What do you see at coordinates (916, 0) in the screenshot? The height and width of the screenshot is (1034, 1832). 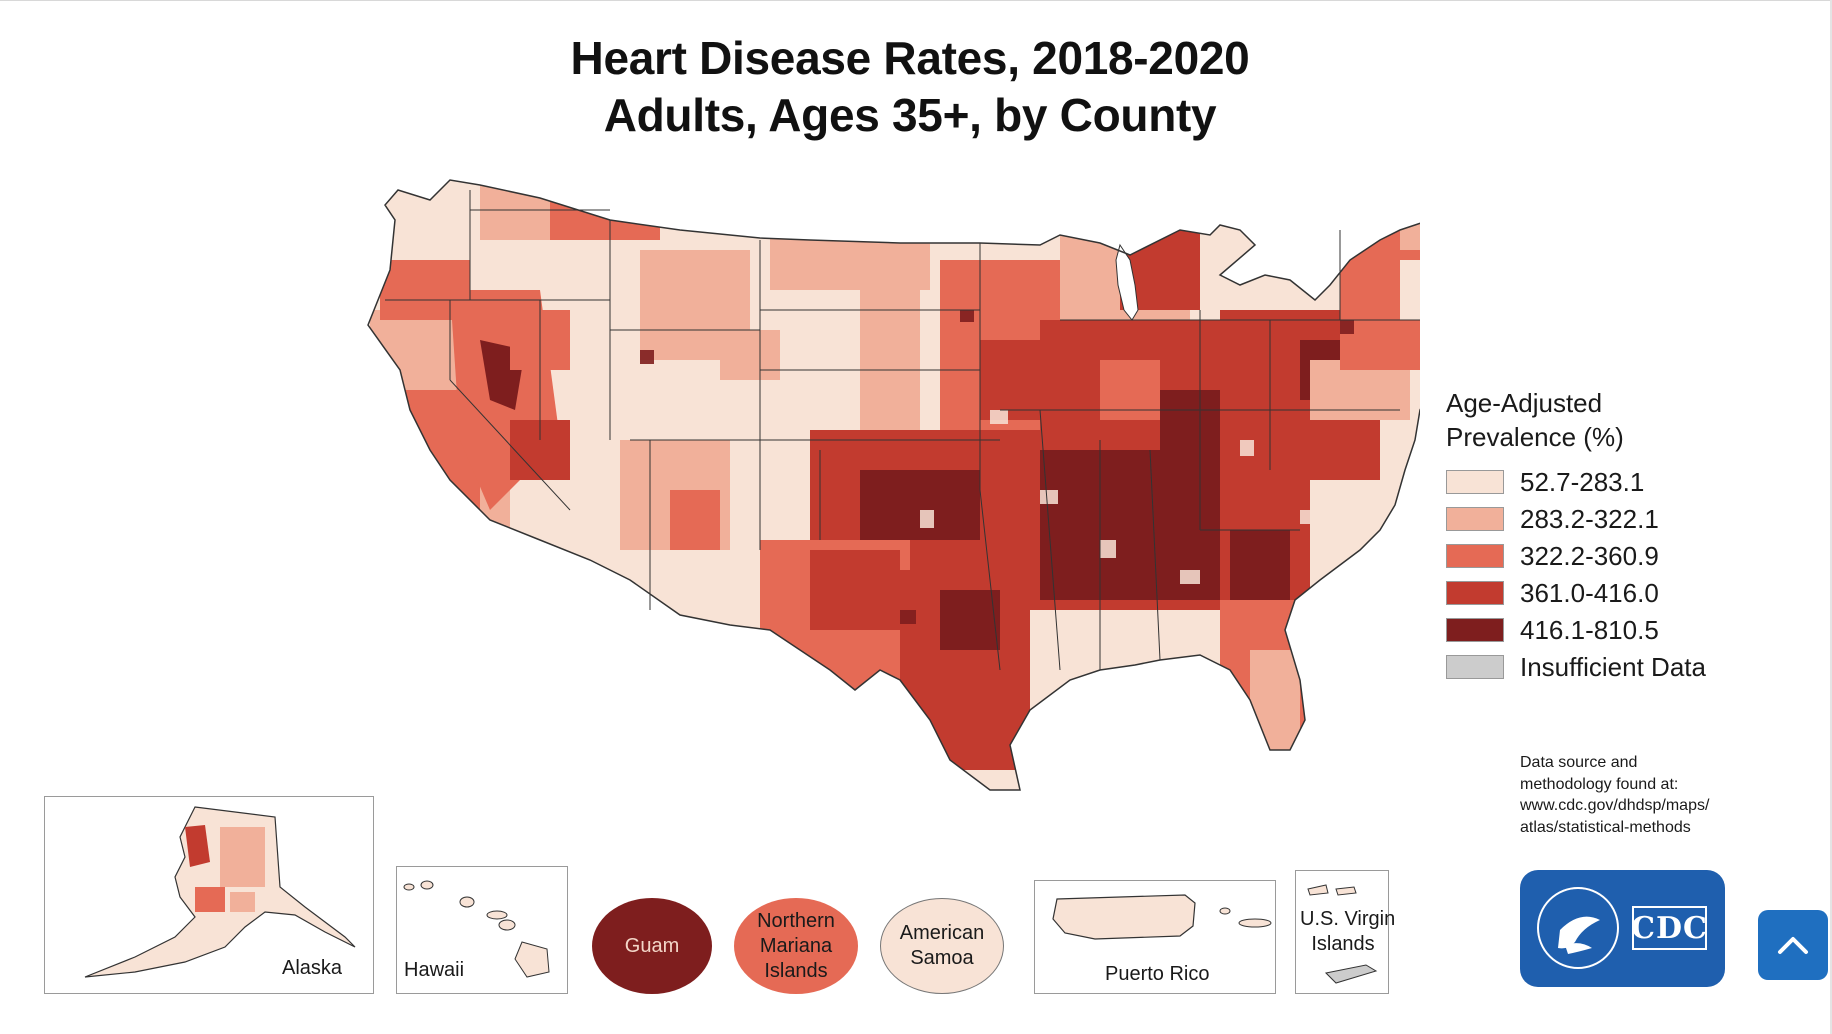 I see `frame-top-border` at bounding box center [916, 0].